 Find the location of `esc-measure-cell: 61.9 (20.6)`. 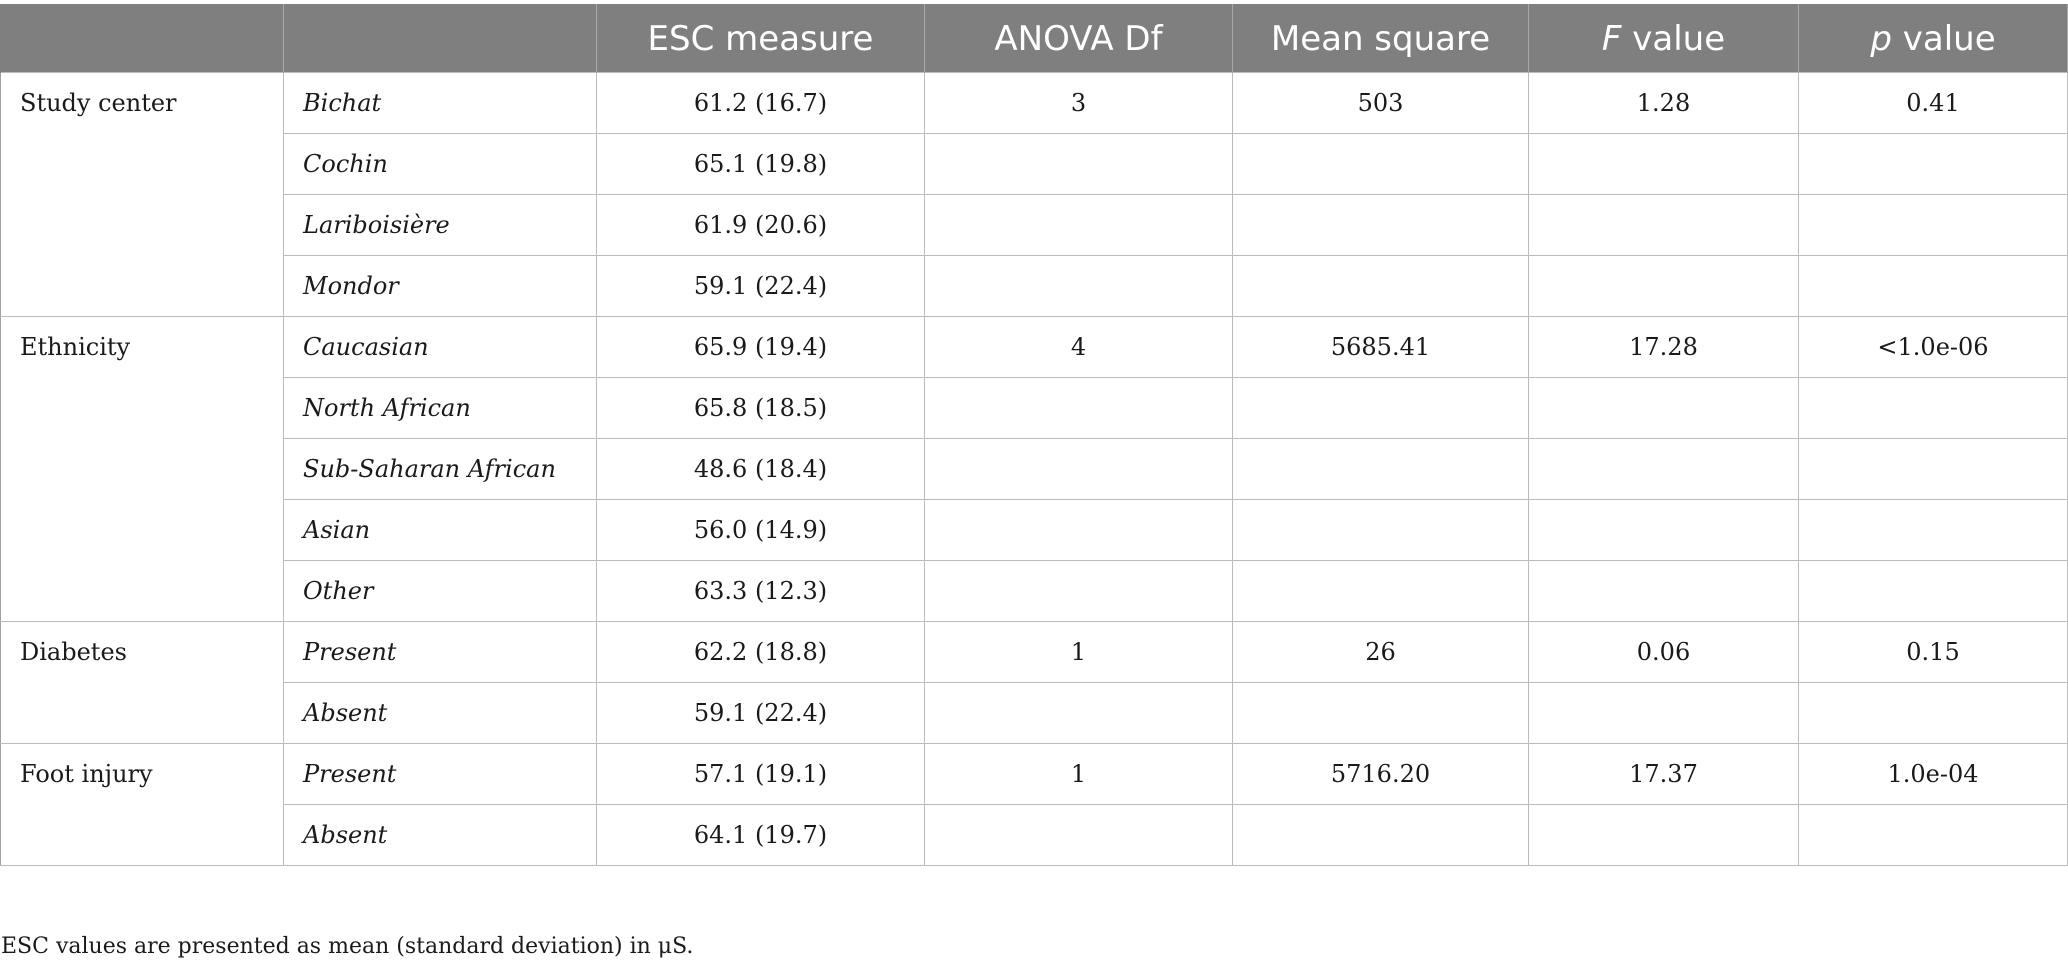

esc-measure-cell: 61.9 (20.6) is located at coordinates (760, 225).